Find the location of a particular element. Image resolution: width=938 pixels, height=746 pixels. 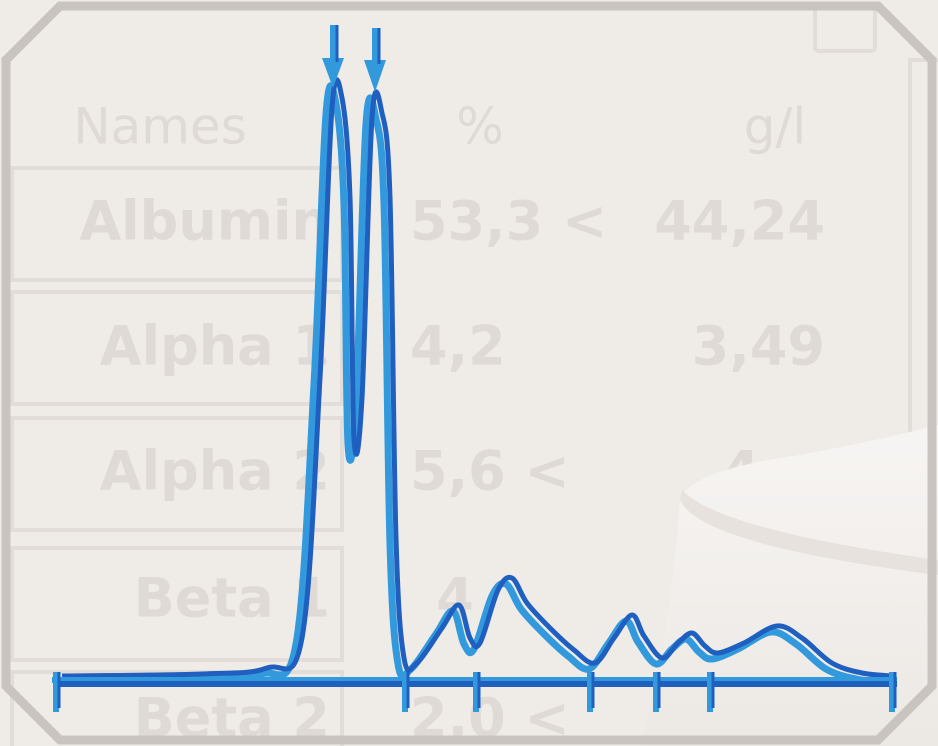

table-cell: 53,3 < is located at coordinates (508, 221).